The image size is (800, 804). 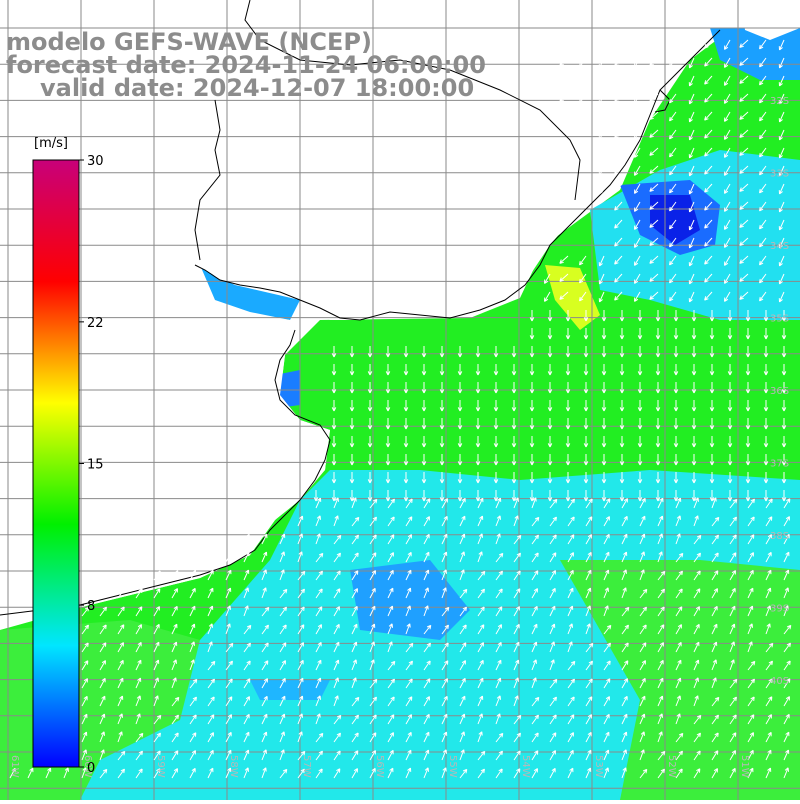 I want to click on north-border, so click(x=412, y=100).